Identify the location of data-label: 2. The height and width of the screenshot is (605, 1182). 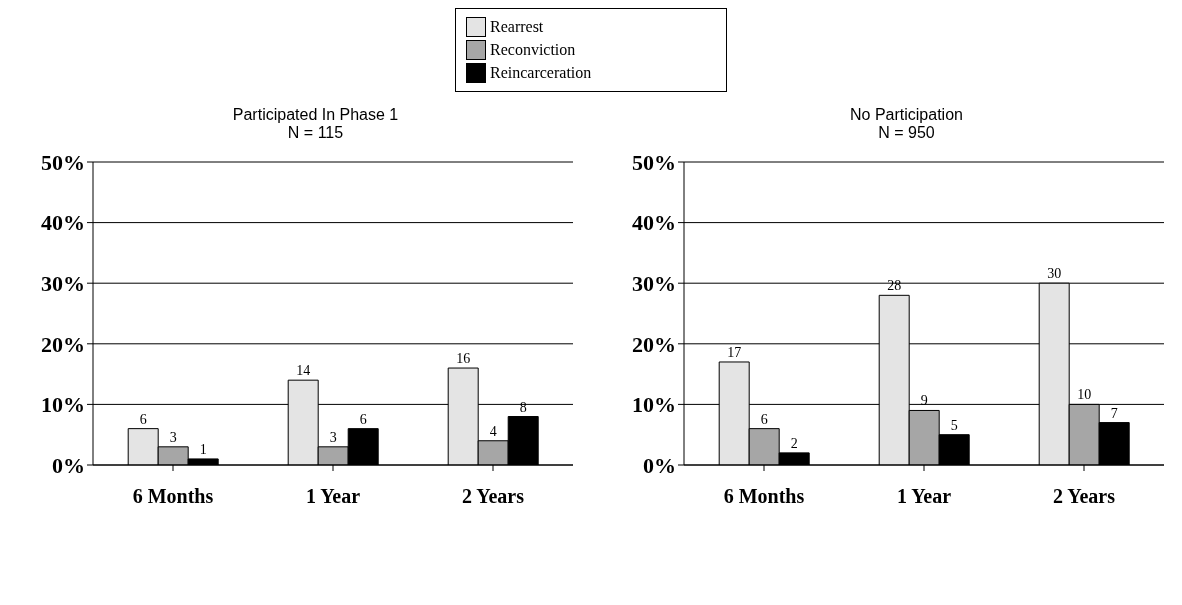
(794, 443).